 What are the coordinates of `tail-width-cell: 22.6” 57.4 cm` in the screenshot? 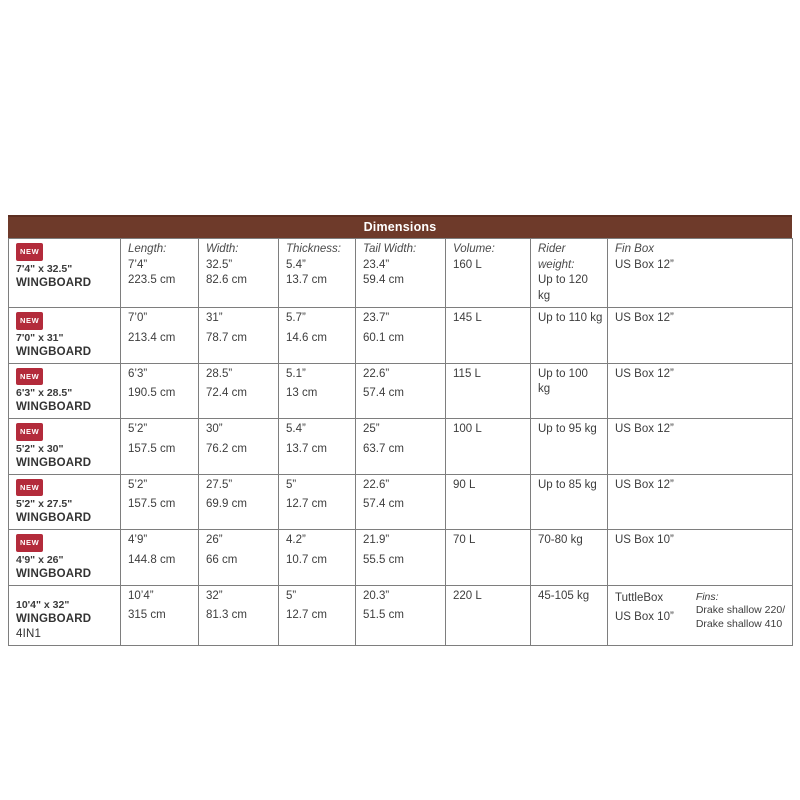 It's located at (400, 501).